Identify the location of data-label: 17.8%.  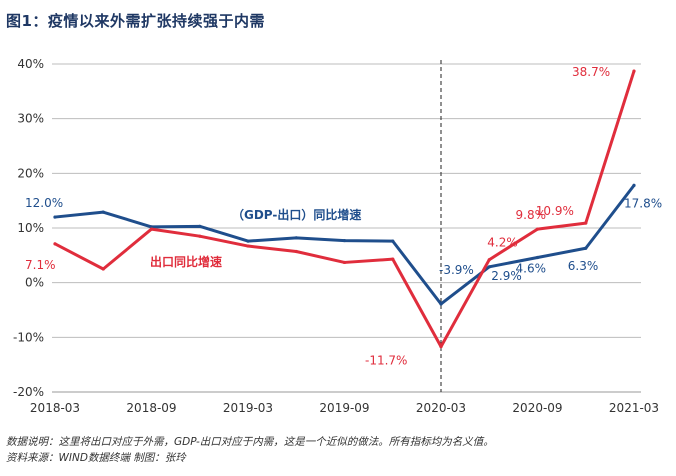
(643, 203).